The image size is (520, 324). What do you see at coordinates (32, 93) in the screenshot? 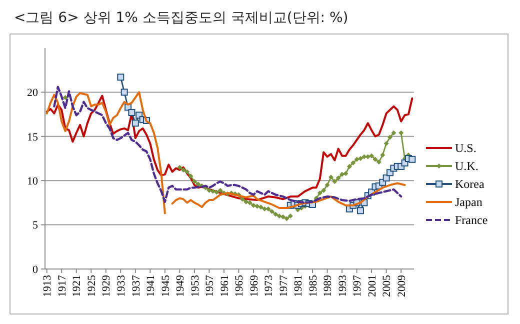
I see `y-tick-label: 20` at bounding box center [32, 93].